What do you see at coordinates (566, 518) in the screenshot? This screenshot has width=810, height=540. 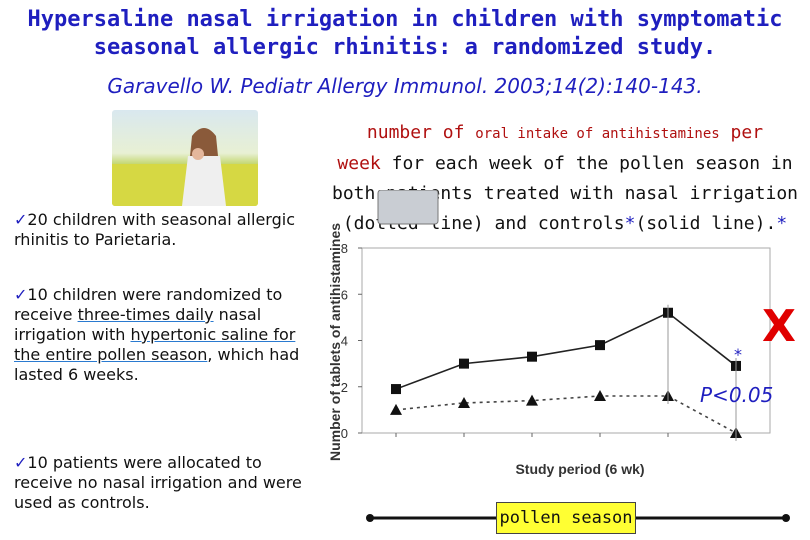 I see `pollen-season-label: pollen season` at bounding box center [566, 518].